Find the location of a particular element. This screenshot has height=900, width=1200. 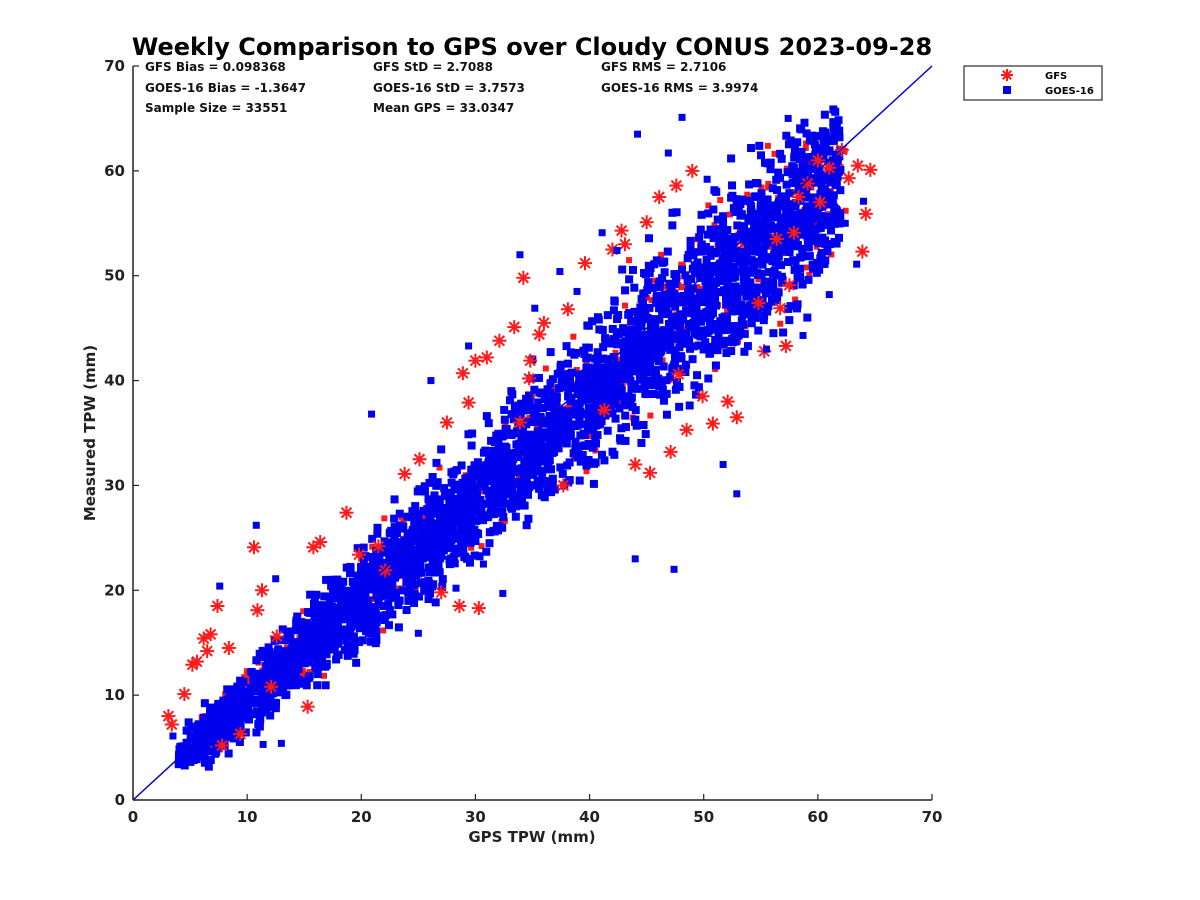

stat-gfs-rms: GFS RMS = 2.7106 is located at coordinates (663, 67).